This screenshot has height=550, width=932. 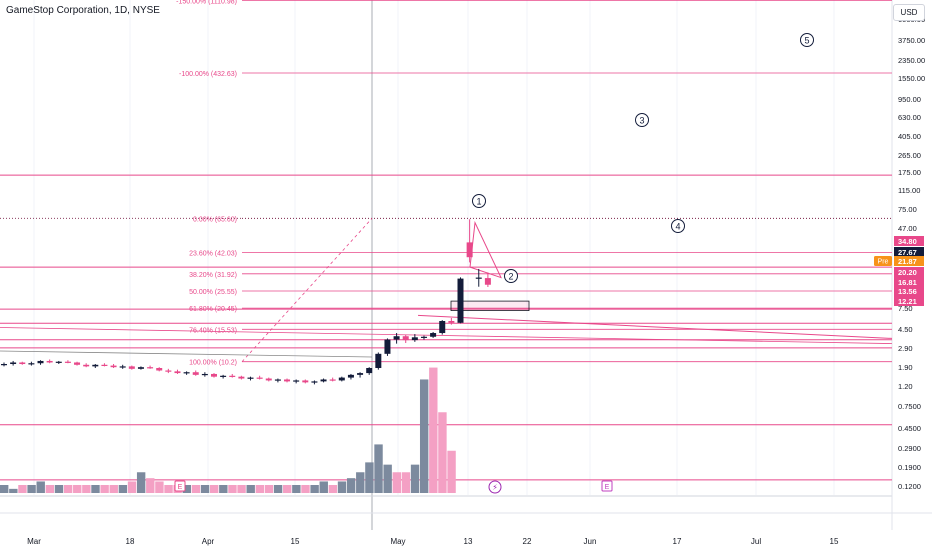 I want to click on rectangle-zone, so click(x=490, y=306).